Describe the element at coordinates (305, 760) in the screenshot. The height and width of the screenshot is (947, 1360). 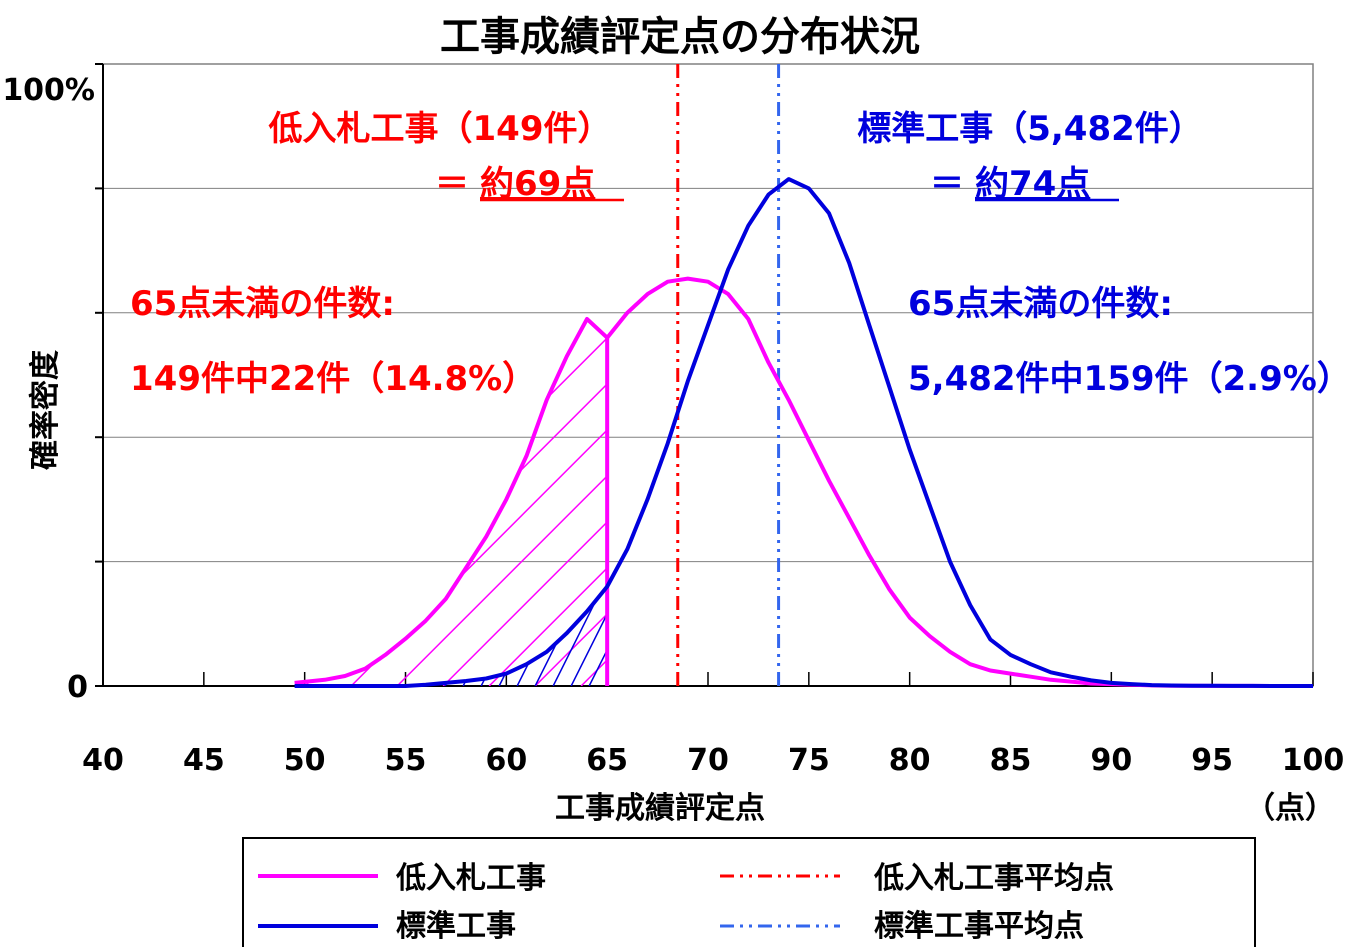
I see `x-tick-label: 50` at that location.